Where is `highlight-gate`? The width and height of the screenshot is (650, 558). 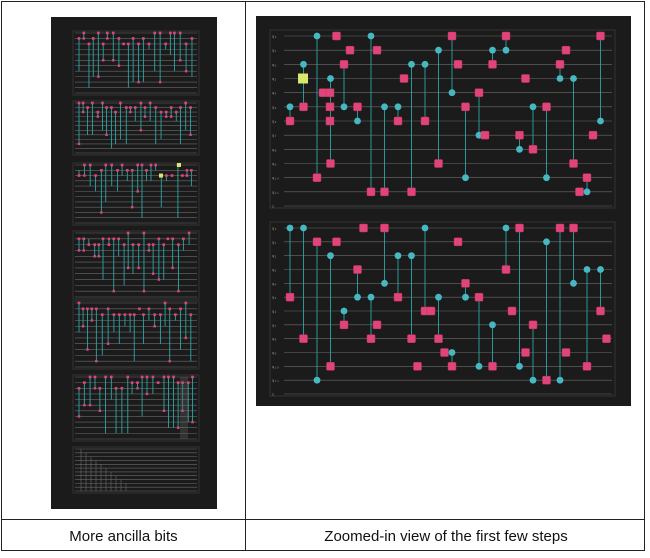 highlight-gate is located at coordinates (161, 175).